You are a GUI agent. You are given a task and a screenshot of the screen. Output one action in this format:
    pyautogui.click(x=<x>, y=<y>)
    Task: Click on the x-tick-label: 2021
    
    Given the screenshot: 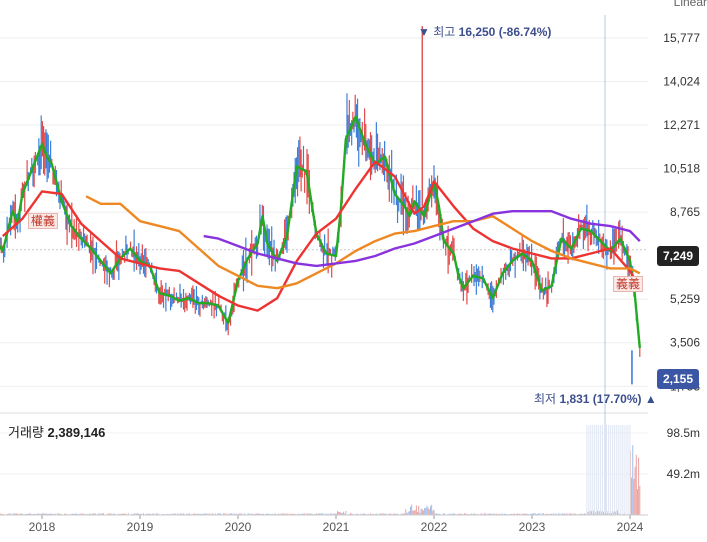 What is the action you would take?
    pyautogui.click(x=336, y=527)
    